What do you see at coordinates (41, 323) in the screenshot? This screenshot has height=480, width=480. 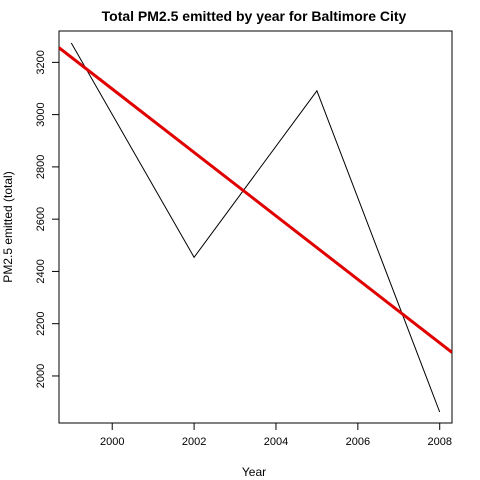 I see `y-tick-label-2200: 2200` at bounding box center [41, 323].